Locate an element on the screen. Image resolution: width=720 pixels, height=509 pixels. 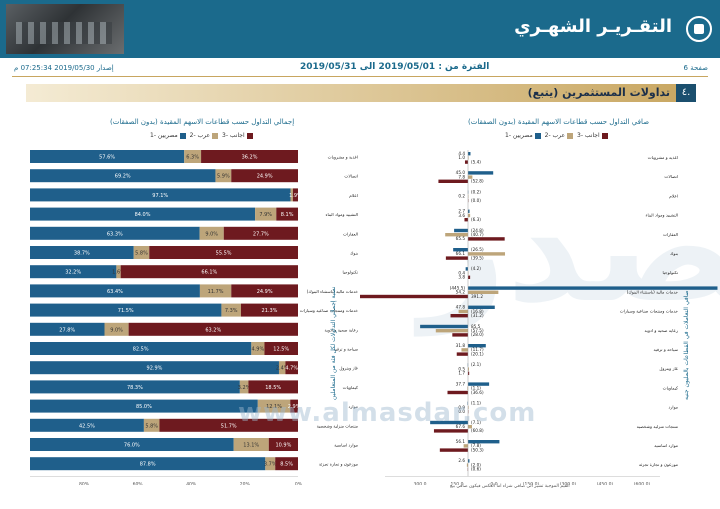
data-label: 9.0% is located at coordinates (116, 330).